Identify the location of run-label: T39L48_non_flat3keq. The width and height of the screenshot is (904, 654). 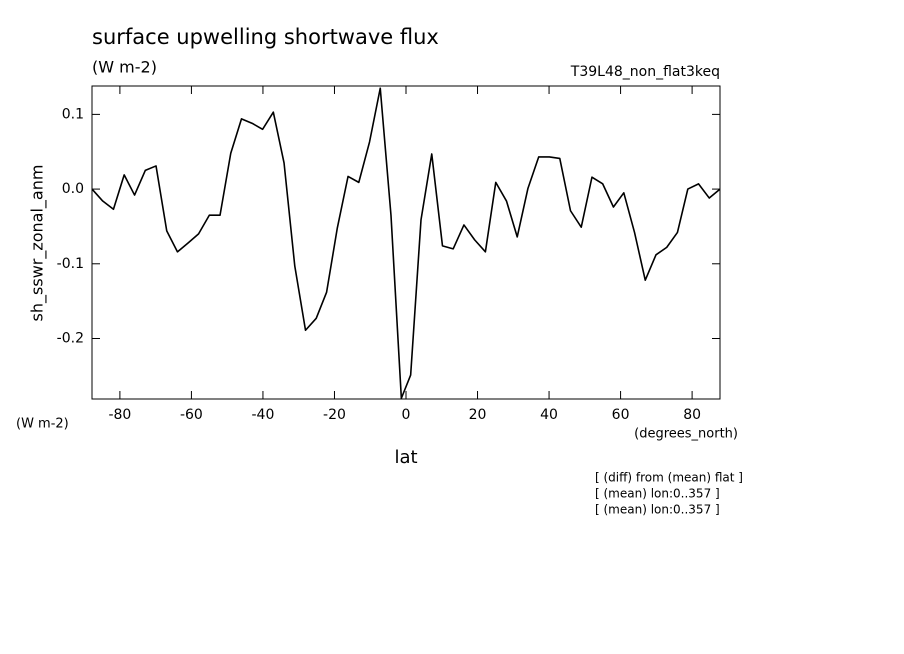
(645, 72).